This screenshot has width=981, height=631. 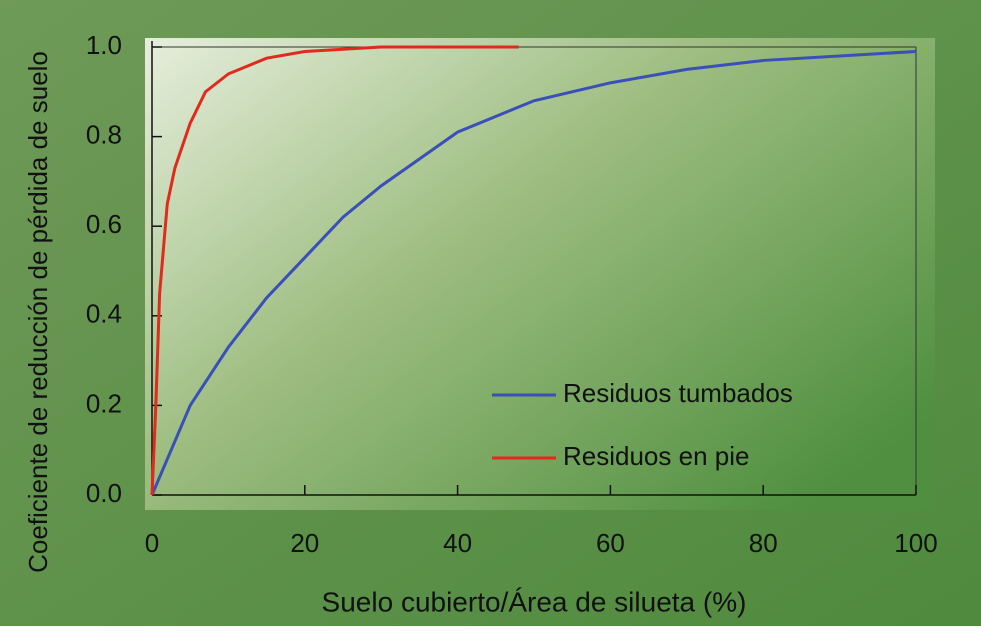 I want to click on x-axis-label: Suelo cubierto/Área de silueta (%), so click(x=534, y=601).